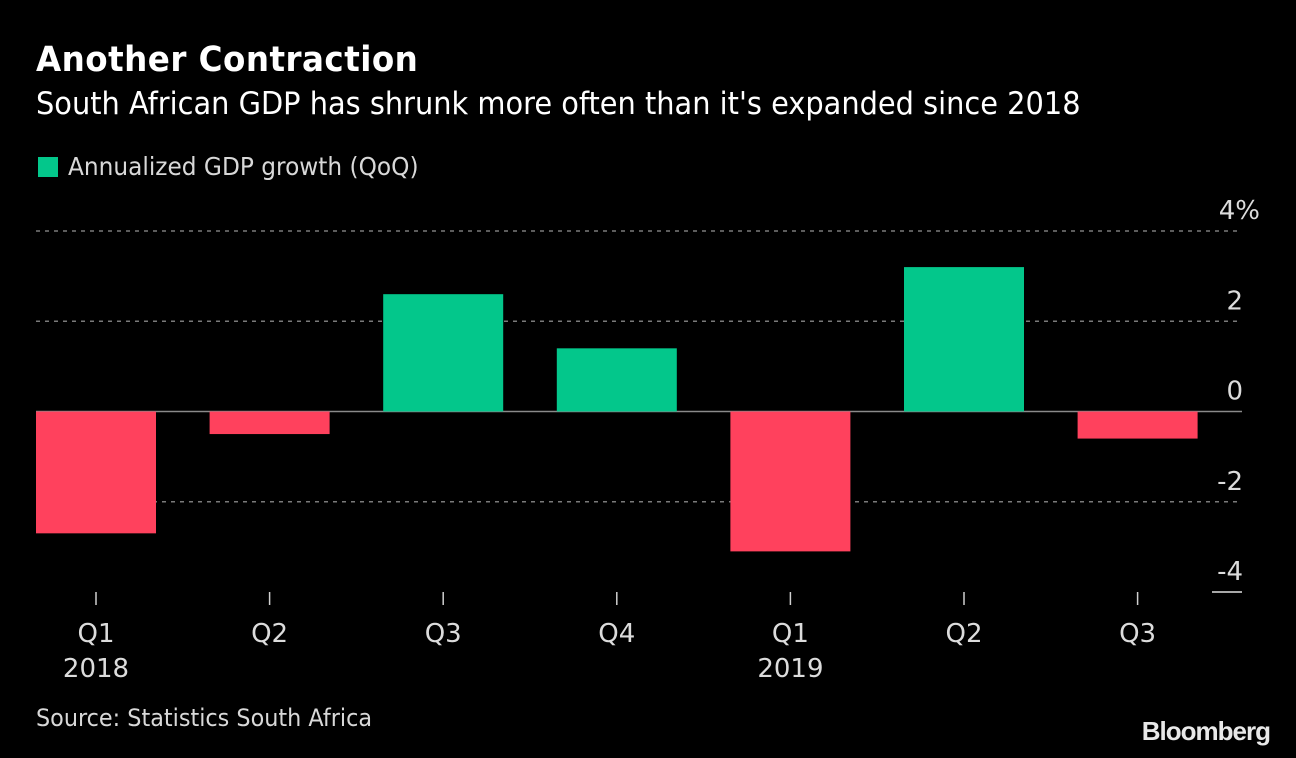 This screenshot has height=758, width=1296. I want to click on x-year-label: 2018, so click(96, 669).